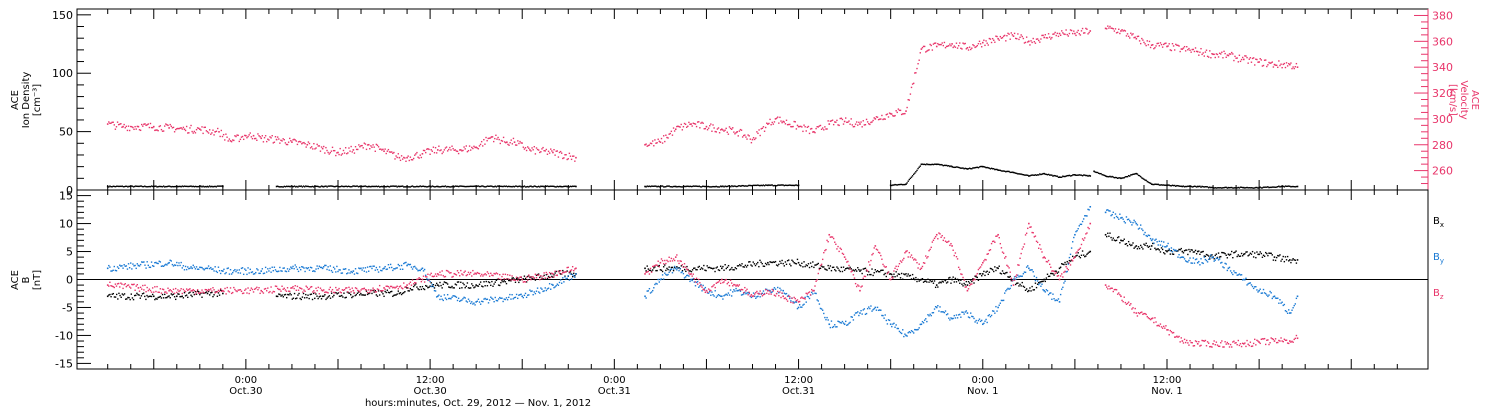  Describe the element at coordinates (1201, 248) in the screenshot. I see `bx-series` at that location.